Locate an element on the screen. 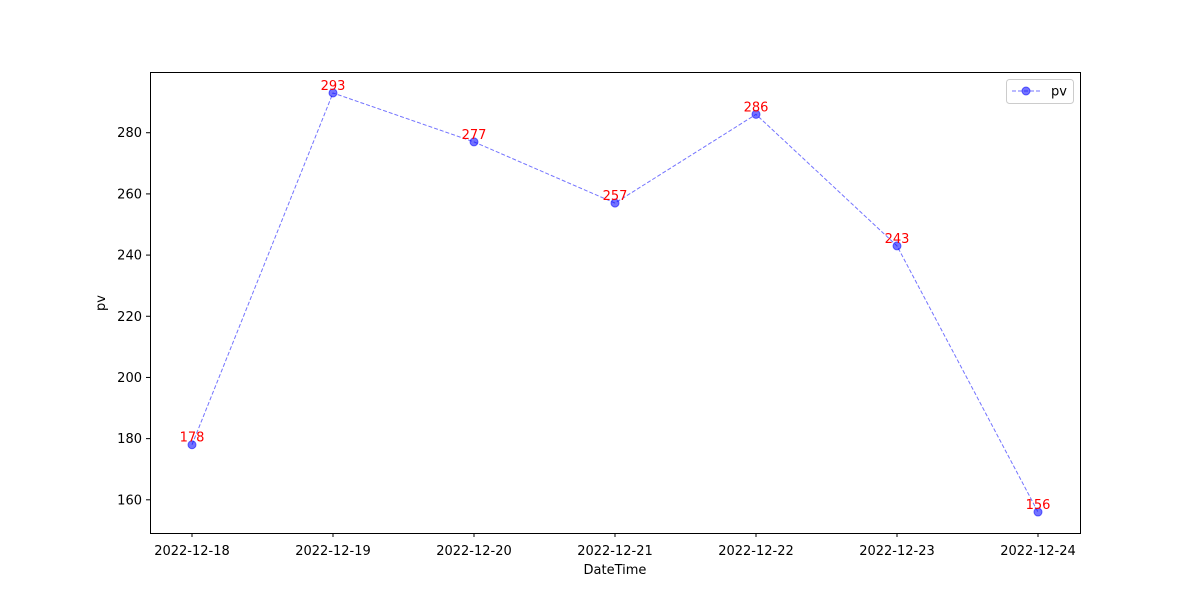  x-tick-label: 2022-12-19 is located at coordinates (333, 551).